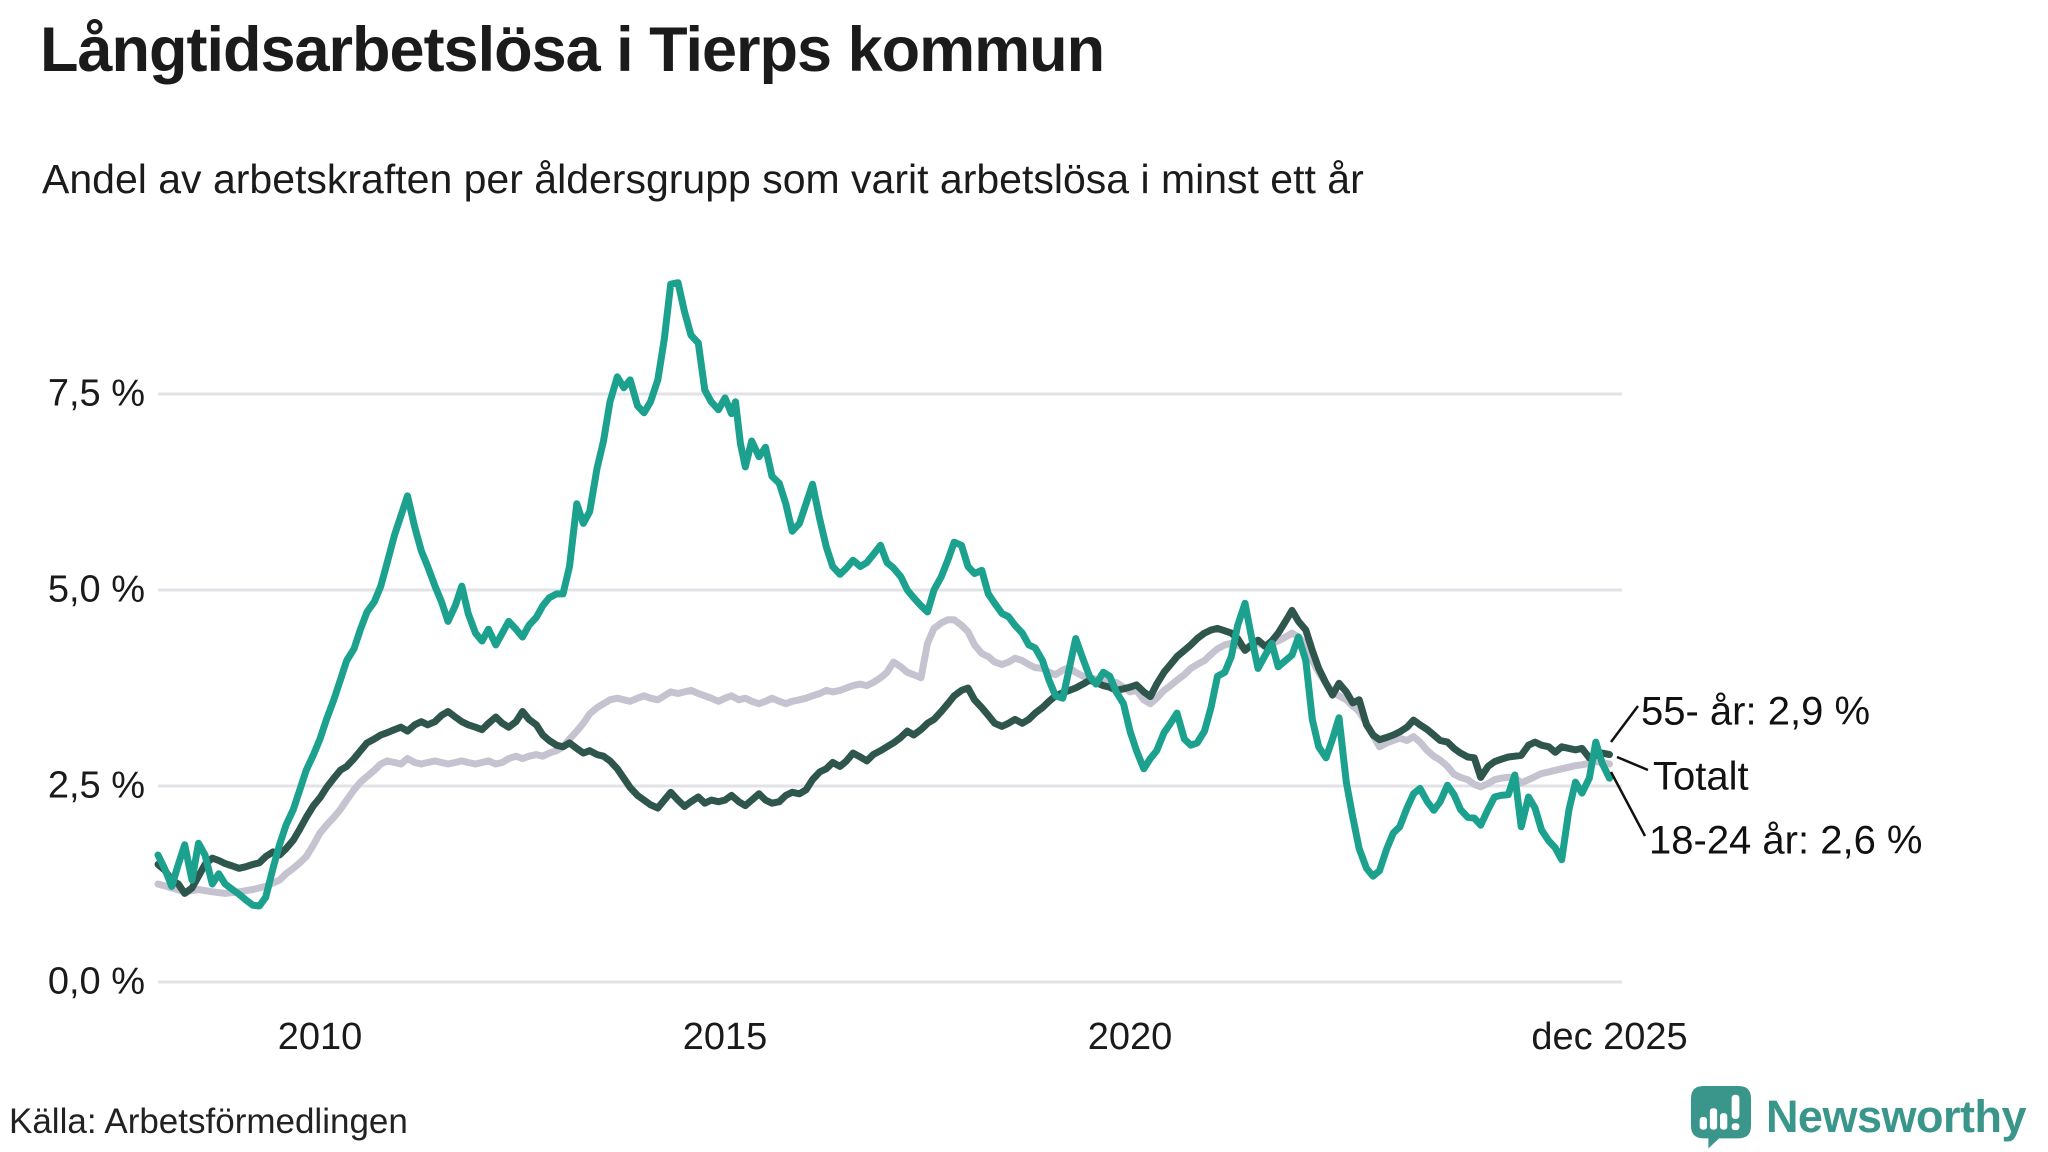 This screenshot has width=2048, height=1152. What do you see at coordinates (1896, 1116) in the screenshot?
I see `newsworthy-wordmark: Newsworthy` at bounding box center [1896, 1116].